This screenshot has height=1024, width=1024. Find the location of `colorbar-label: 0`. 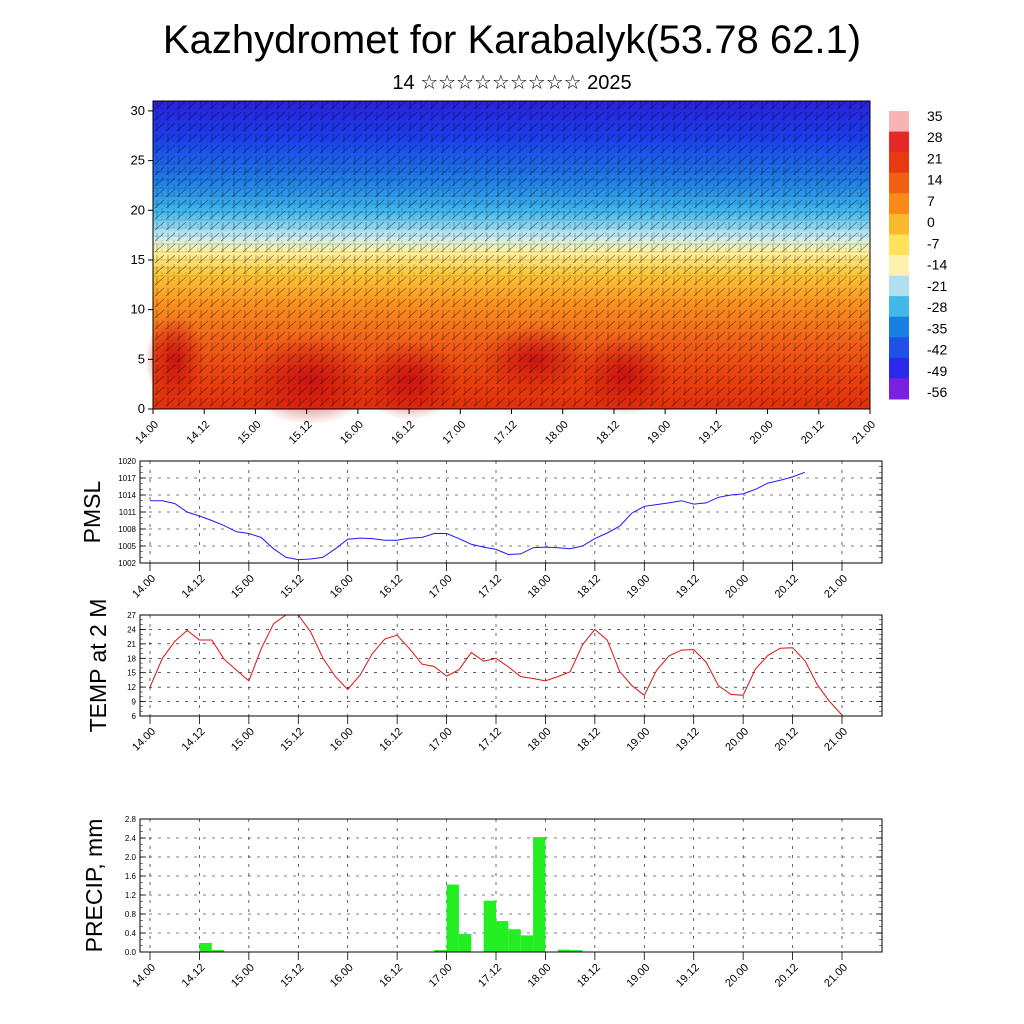

colorbar-label: 0 is located at coordinates (931, 222).